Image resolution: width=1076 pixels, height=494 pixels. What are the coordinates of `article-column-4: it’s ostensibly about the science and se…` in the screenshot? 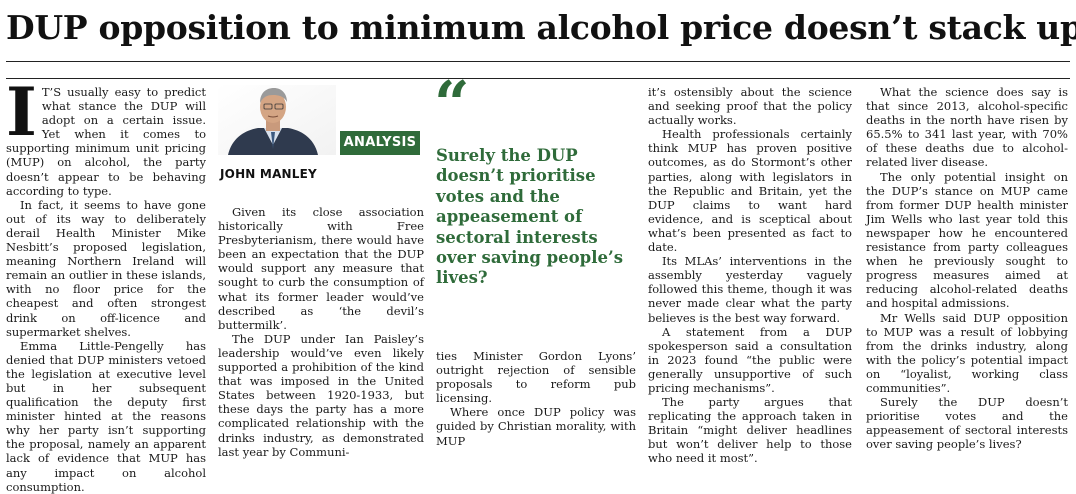 It's located at (750, 275).